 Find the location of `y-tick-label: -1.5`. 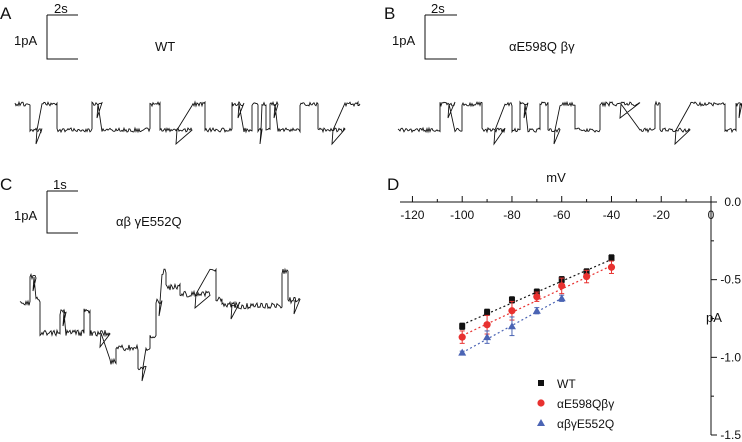

y-tick-label: -1.5 is located at coordinates (730, 435).